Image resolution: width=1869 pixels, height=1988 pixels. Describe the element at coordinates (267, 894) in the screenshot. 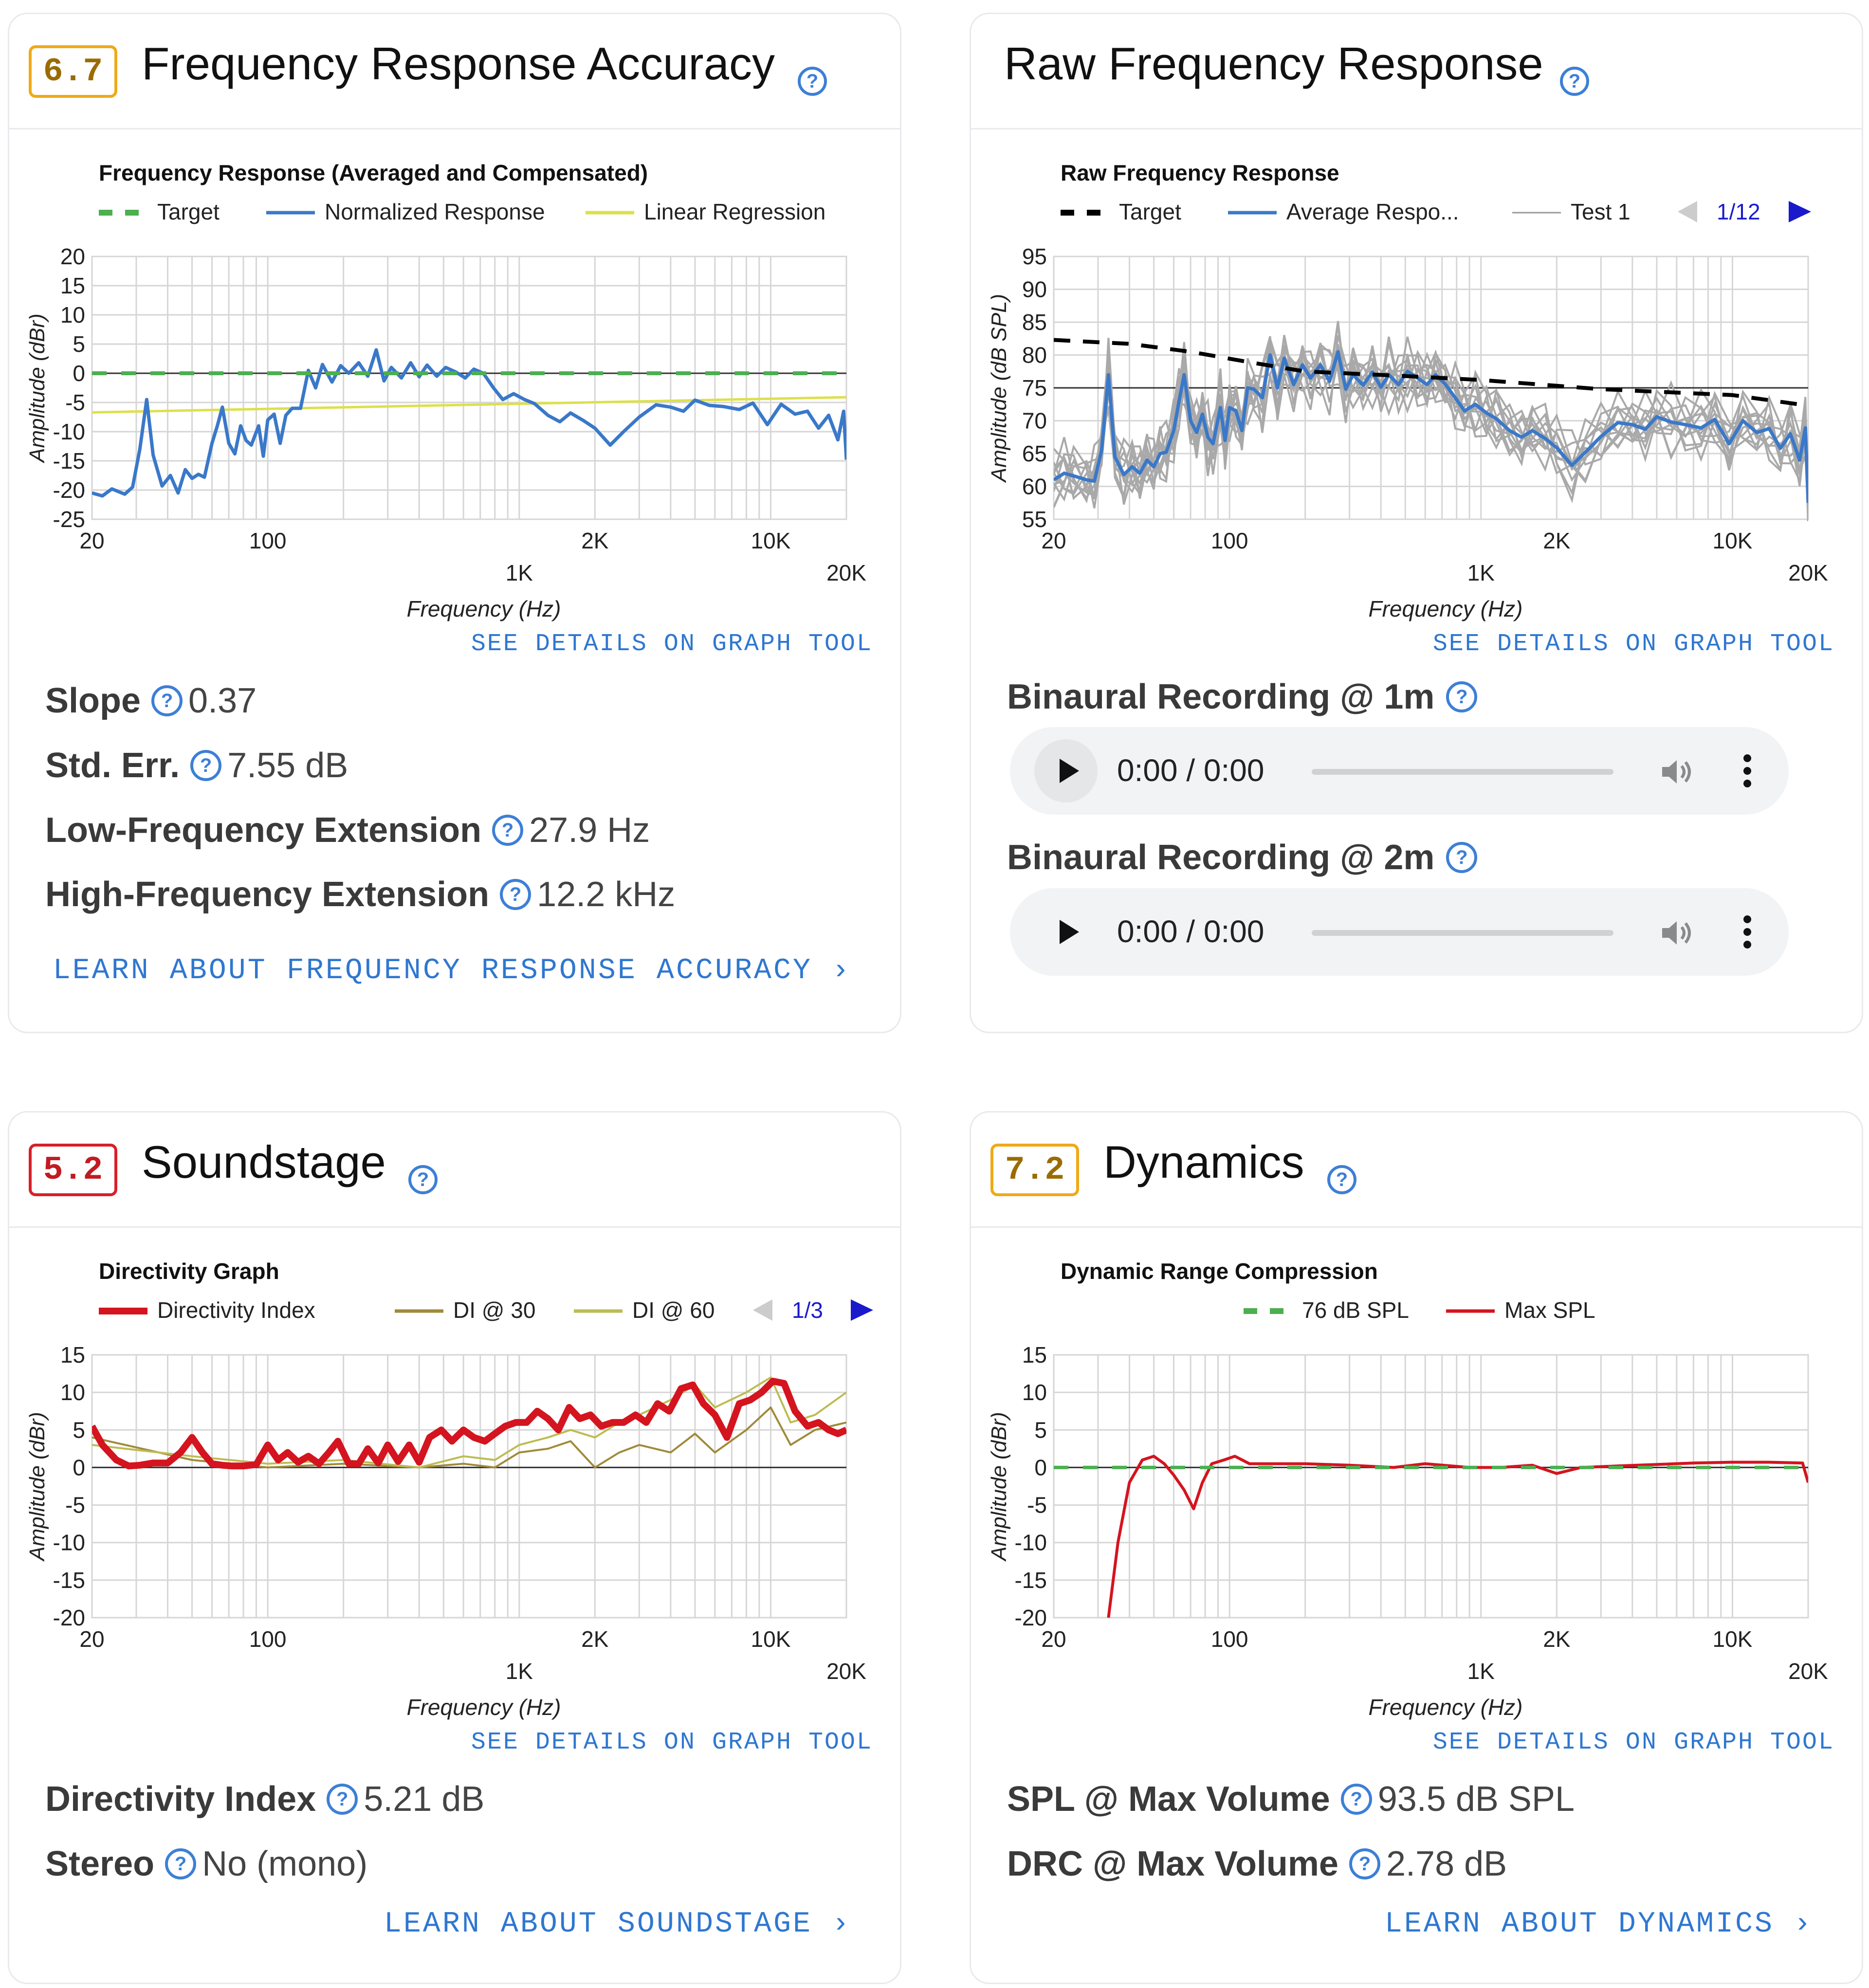

I see `stat-label: High-Frequency Extension` at that location.